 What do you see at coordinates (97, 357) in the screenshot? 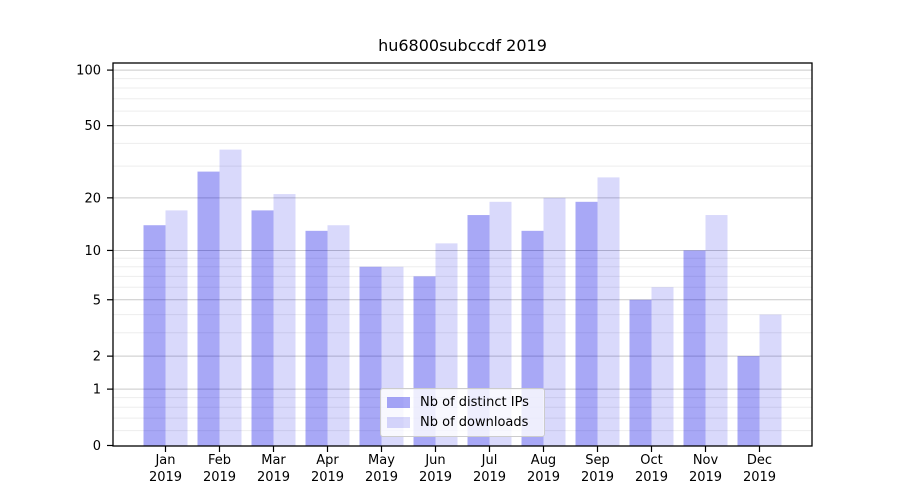
I see `y-tick-label: 2` at bounding box center [97, 357].